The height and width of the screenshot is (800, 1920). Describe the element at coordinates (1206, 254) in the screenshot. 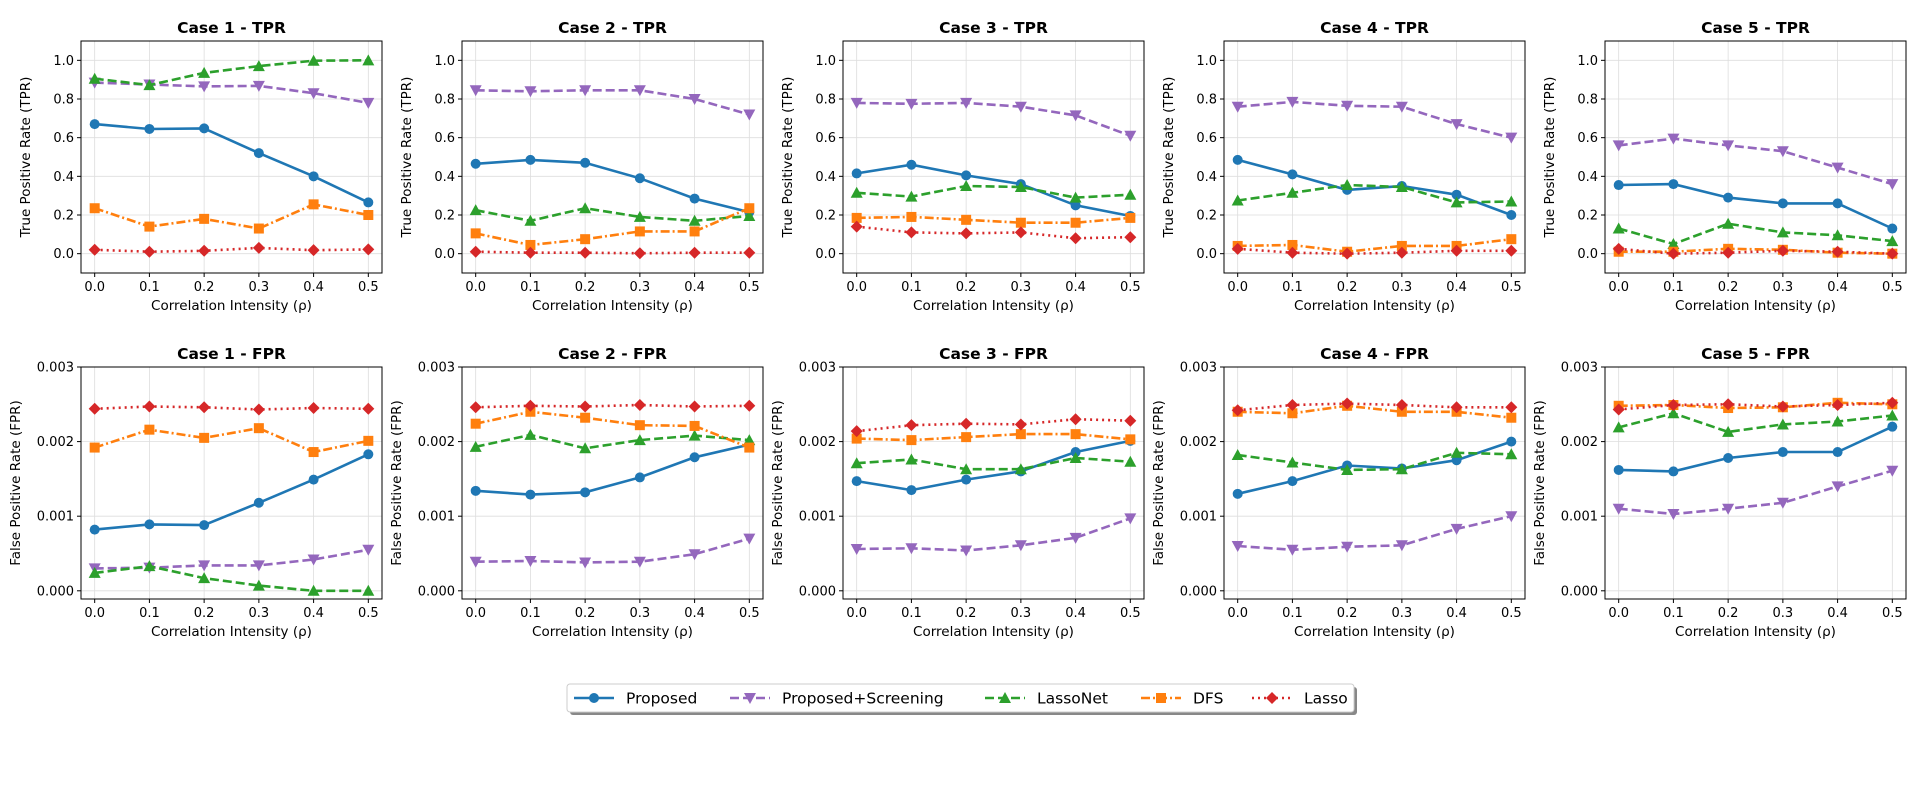

I see `y-tick-label: 0.0` at that location.